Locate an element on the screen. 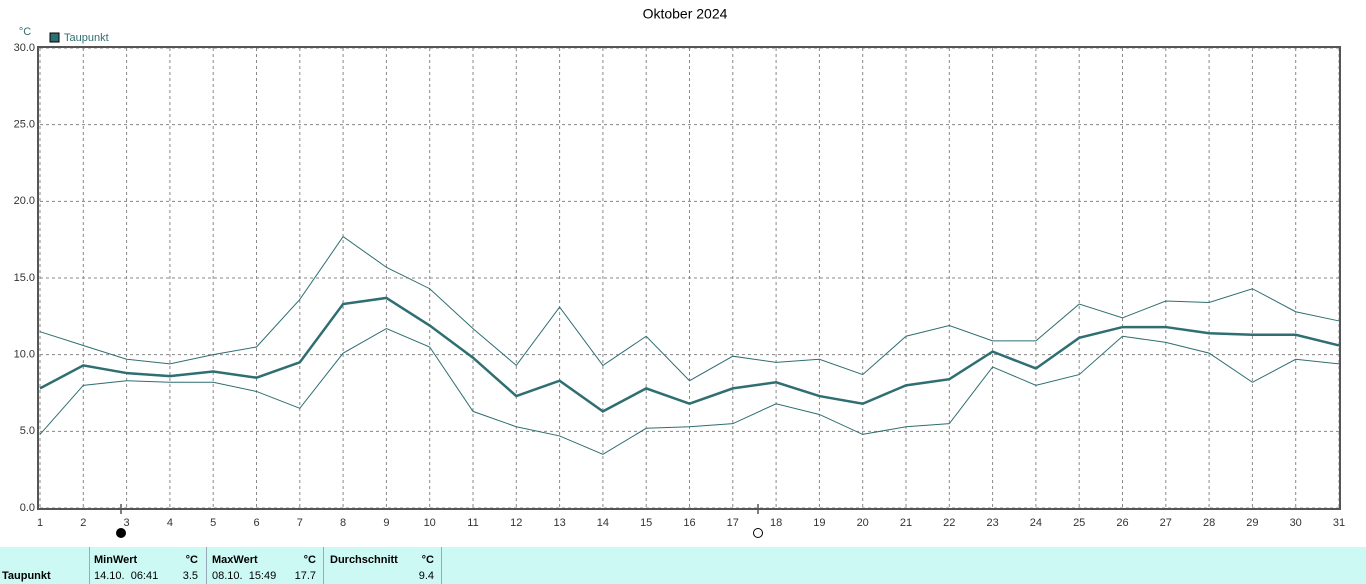 The height and width of the screenshot is (584, 1366). x-tick-label: 10 is located at coordinates (430, 523).